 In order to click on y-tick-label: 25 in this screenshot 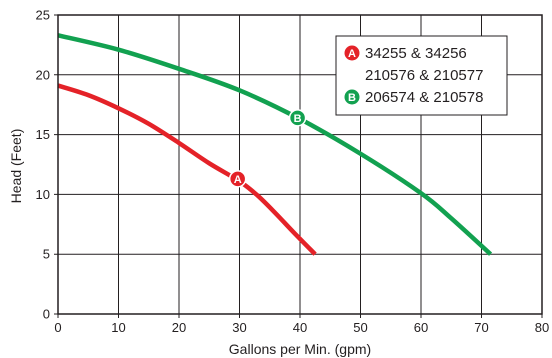, I will do `click(43, 15)`.